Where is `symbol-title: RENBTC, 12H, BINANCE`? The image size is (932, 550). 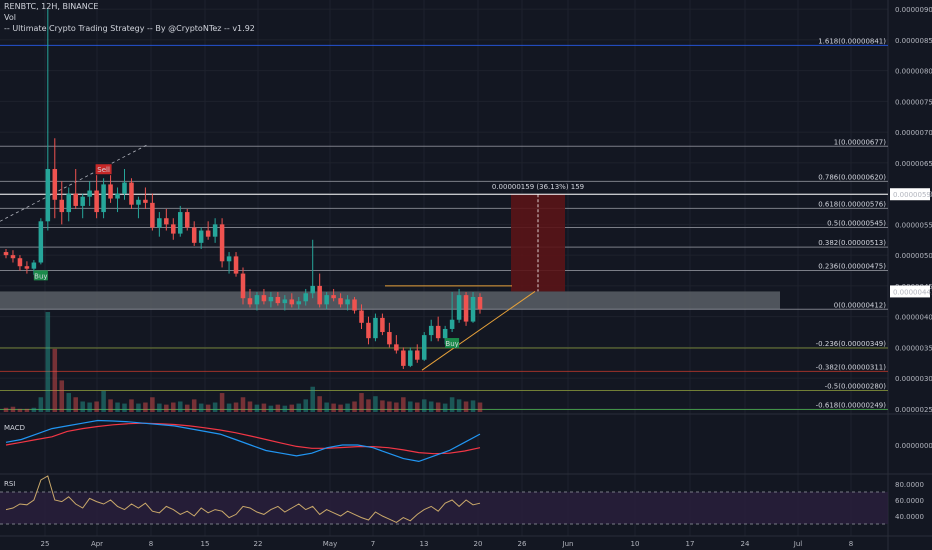 symbol-title: RENBTC, 12H, BINANCE is located at coordinates (51, 6).